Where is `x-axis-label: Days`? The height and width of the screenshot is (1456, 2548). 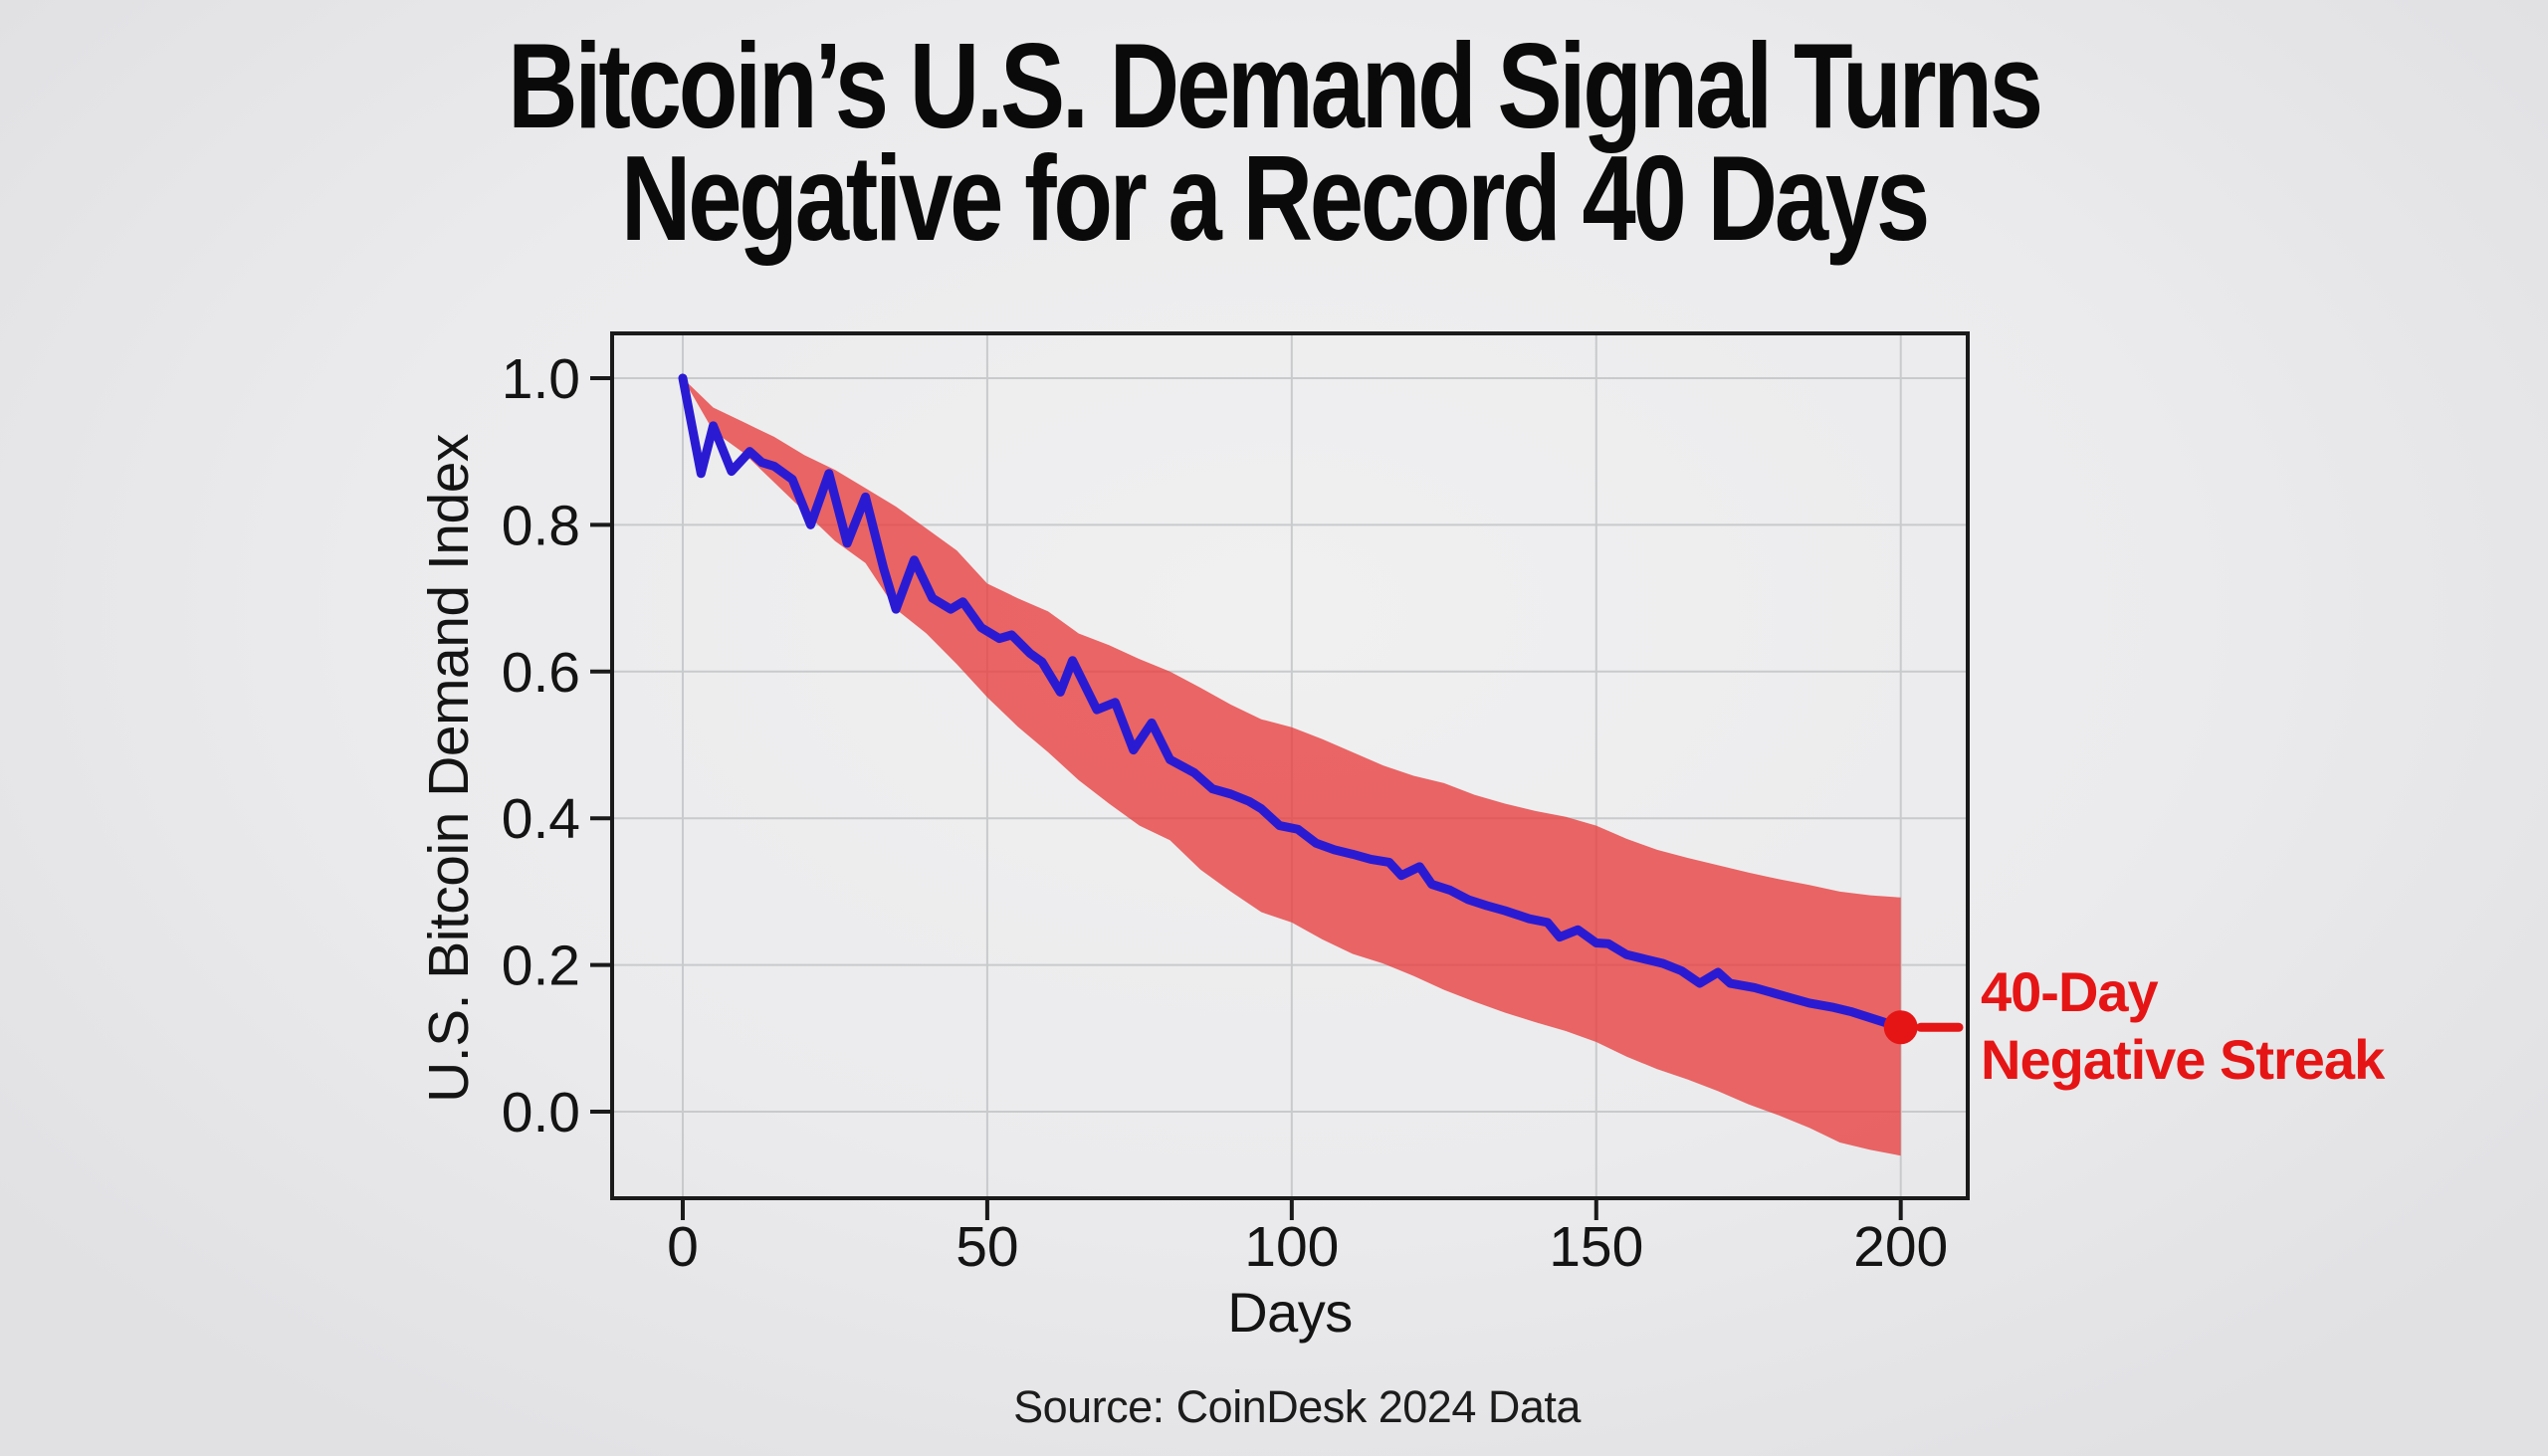
x-axis-label: Days is located at coordinates (1290, 1312).